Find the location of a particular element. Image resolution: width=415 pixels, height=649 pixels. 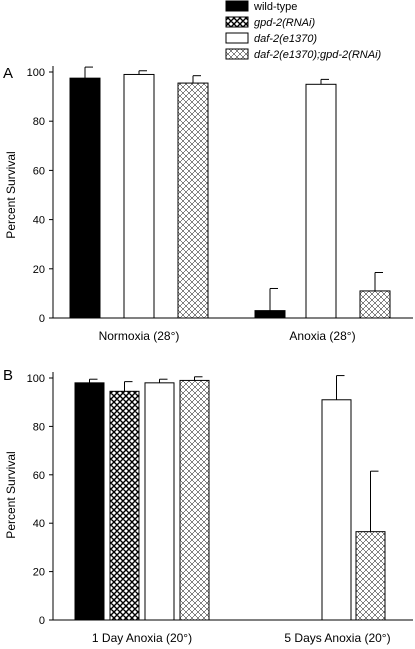

panel-a-y-tick-label: 100 is located at coordinates (36, 73).